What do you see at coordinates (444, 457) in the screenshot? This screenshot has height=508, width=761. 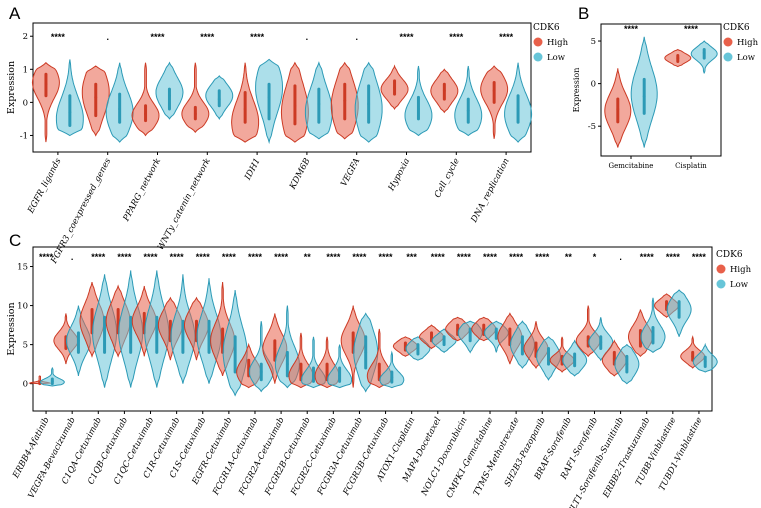 I see `x-tick-label: NOLC1-Doxorubicin` at bounding box center [444, 457].